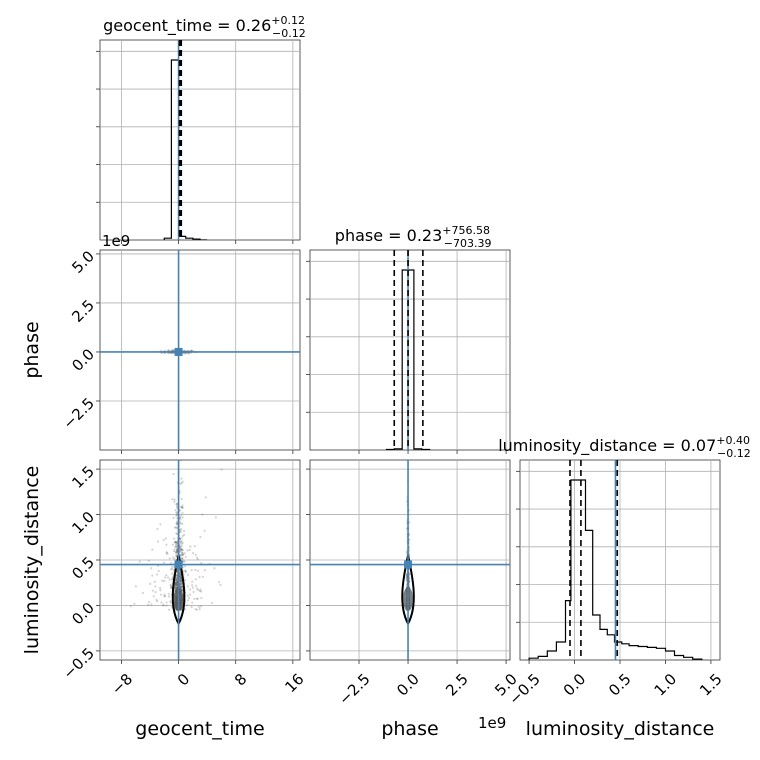 This screenshot has width=760, height=760. What do you see at coordinates (666, 685) in the screenshot?
I see `x-tick-label: 1.0` at bounding box center [666, 685].